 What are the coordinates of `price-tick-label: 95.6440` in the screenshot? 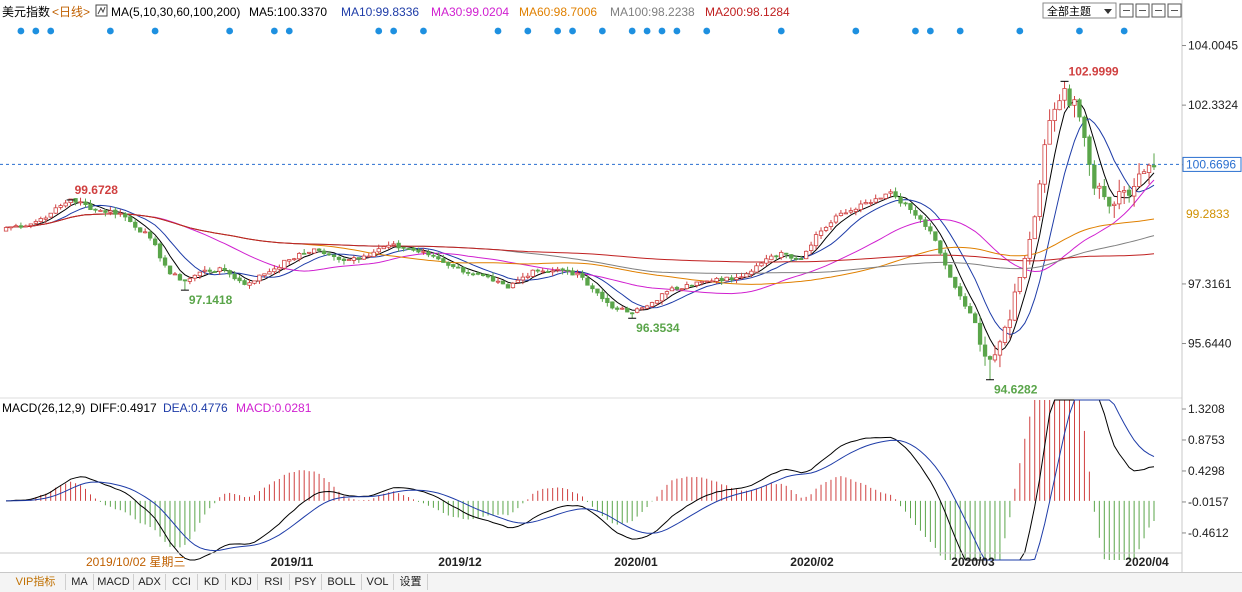 It's located at (1210, 344).